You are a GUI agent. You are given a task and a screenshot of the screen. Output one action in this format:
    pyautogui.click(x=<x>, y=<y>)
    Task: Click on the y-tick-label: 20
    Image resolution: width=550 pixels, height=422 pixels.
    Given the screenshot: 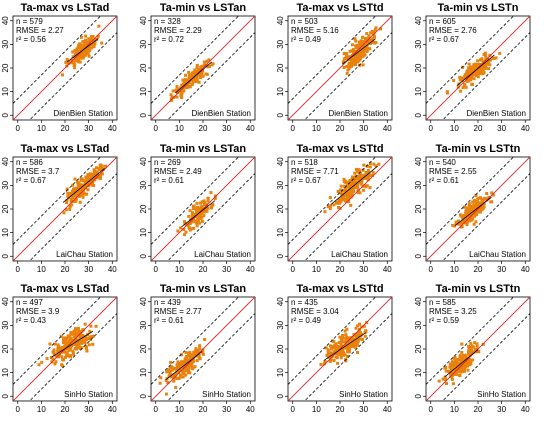 What is the action you would take?
    pyautogui.click(x=418, y=67)
    